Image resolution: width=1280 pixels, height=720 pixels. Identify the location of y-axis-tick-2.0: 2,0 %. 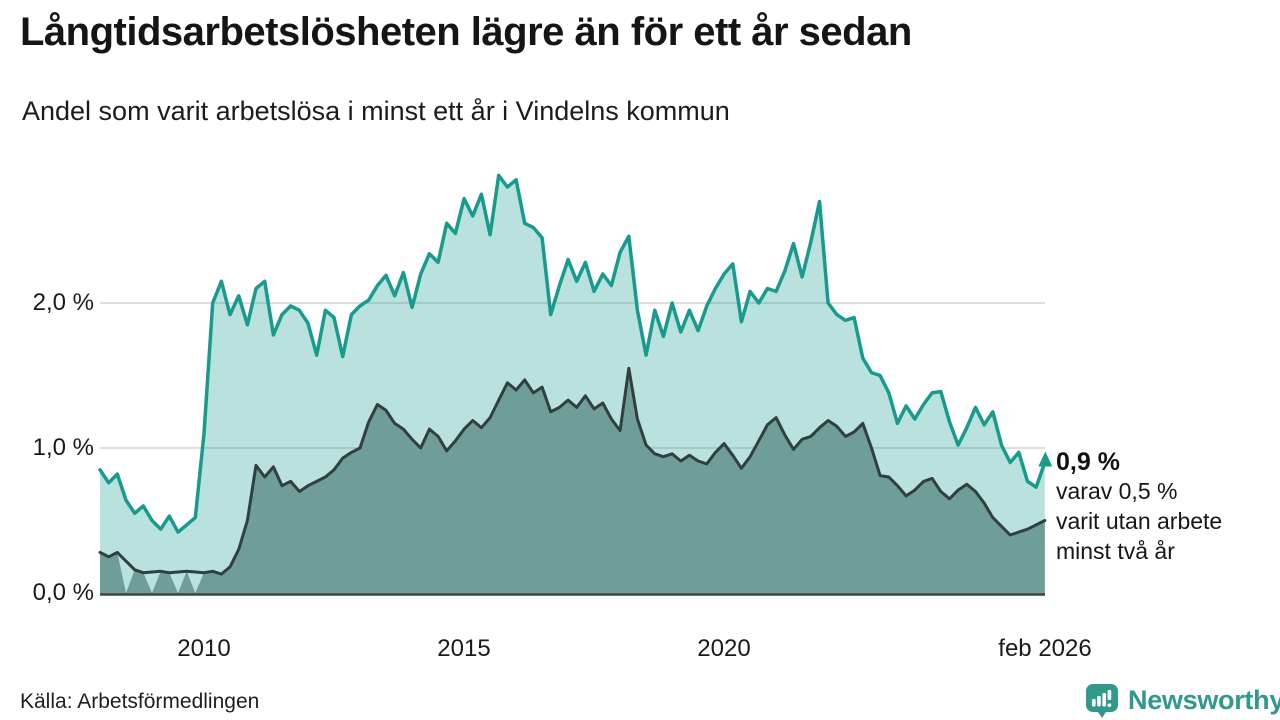
(63, 302).